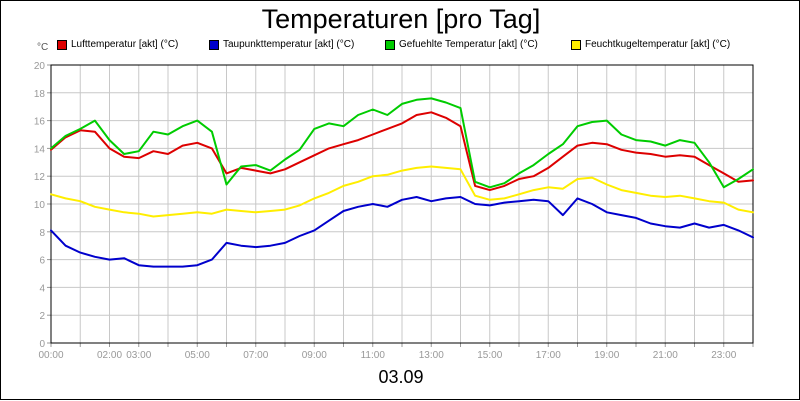 Image resolution: width=800 pixels, height=401 pixels. Describe the element at coordinates (50, 355) in the screenshot. I see `x-tick-label: 00:00` at that location.